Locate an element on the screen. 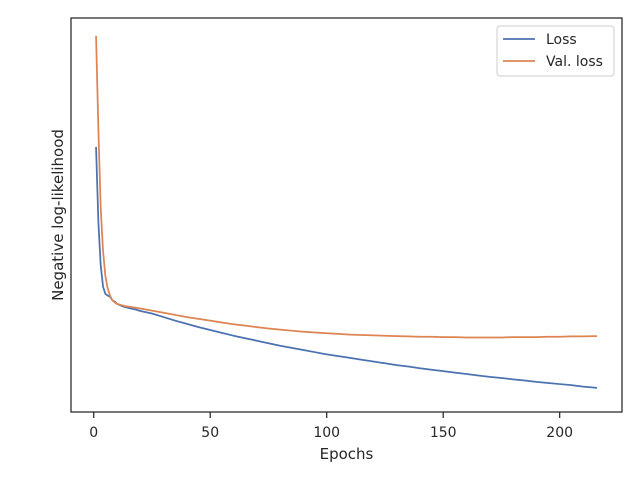 This screenshot has width=640, height=480. legend-label-1: Val. loss is located at coordinates (574, 62).